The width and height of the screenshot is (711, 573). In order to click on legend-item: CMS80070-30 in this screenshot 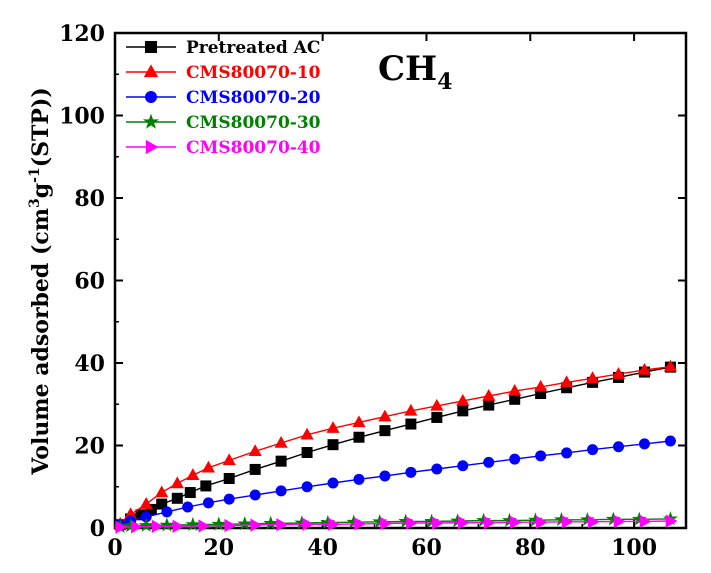, I will do `click(223, 123)`.